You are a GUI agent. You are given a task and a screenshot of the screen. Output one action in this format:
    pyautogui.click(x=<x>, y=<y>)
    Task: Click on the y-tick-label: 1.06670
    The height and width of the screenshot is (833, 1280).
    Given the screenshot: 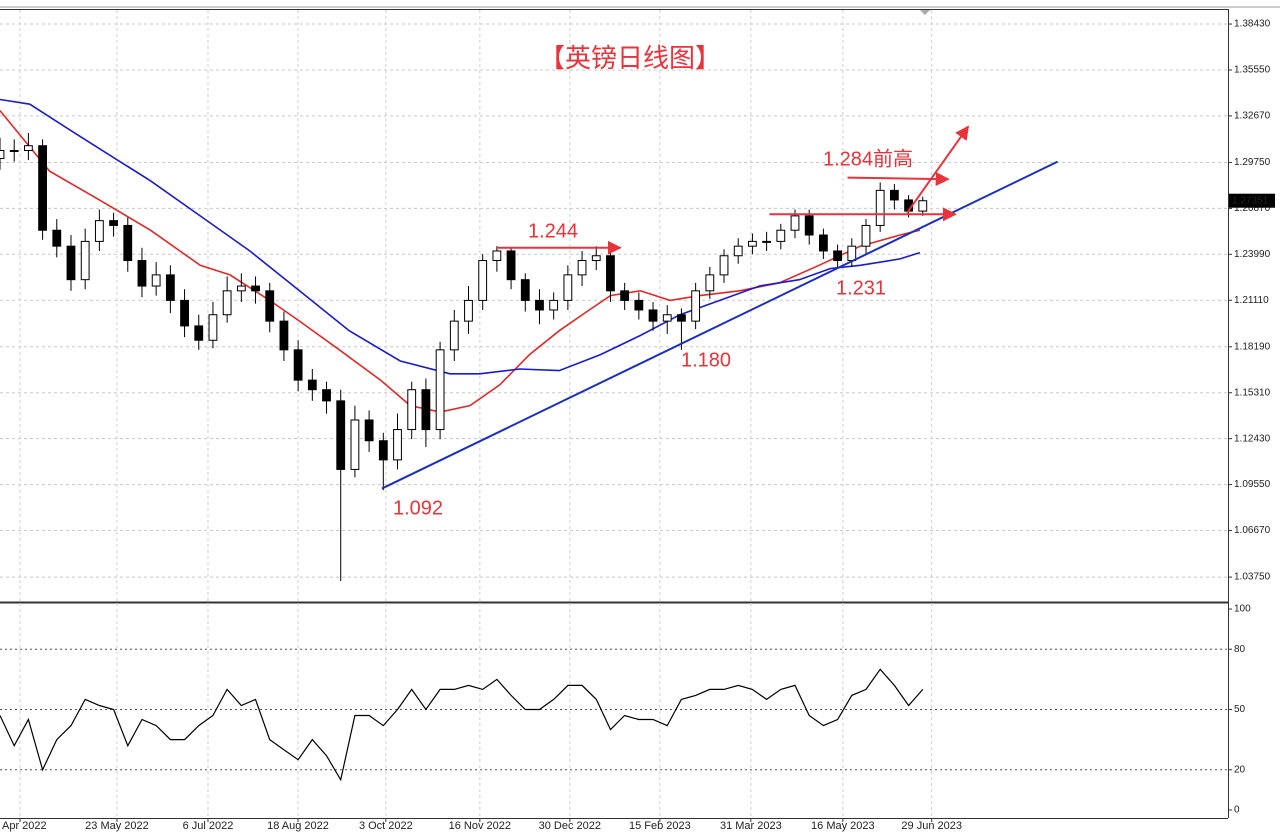 What is the action you would take?
    pyautogui.click(x=1252, y=530)
    